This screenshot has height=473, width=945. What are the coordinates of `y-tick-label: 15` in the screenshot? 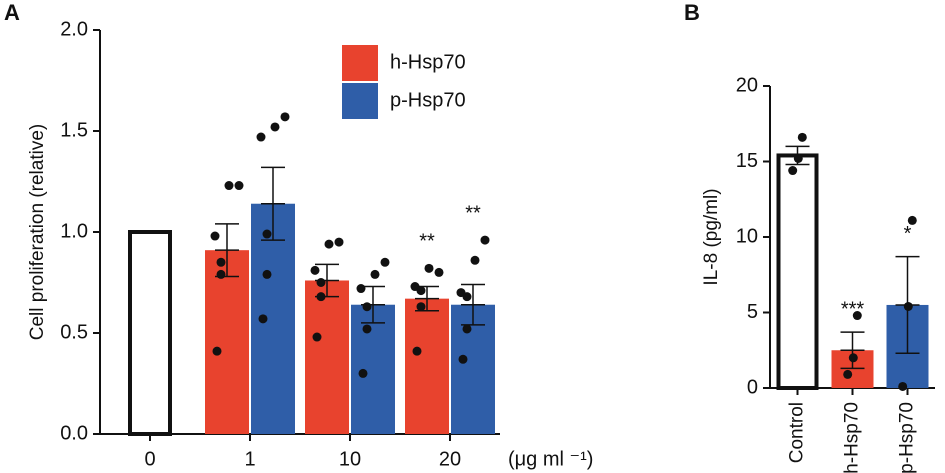 It's located at (747, 161).